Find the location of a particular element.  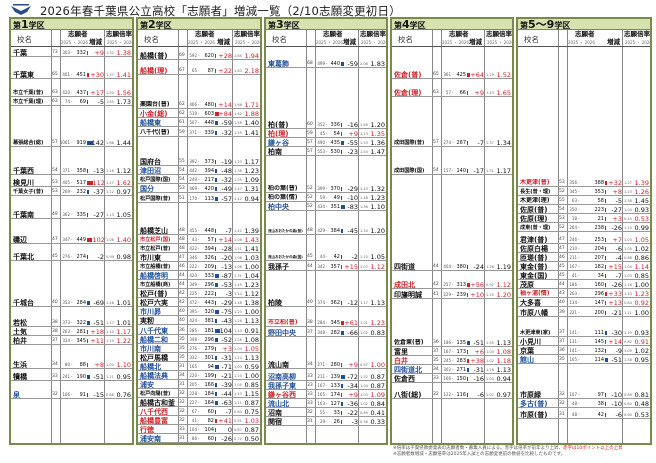

applicants-2025: 55 is located at coordinates (322, 412).